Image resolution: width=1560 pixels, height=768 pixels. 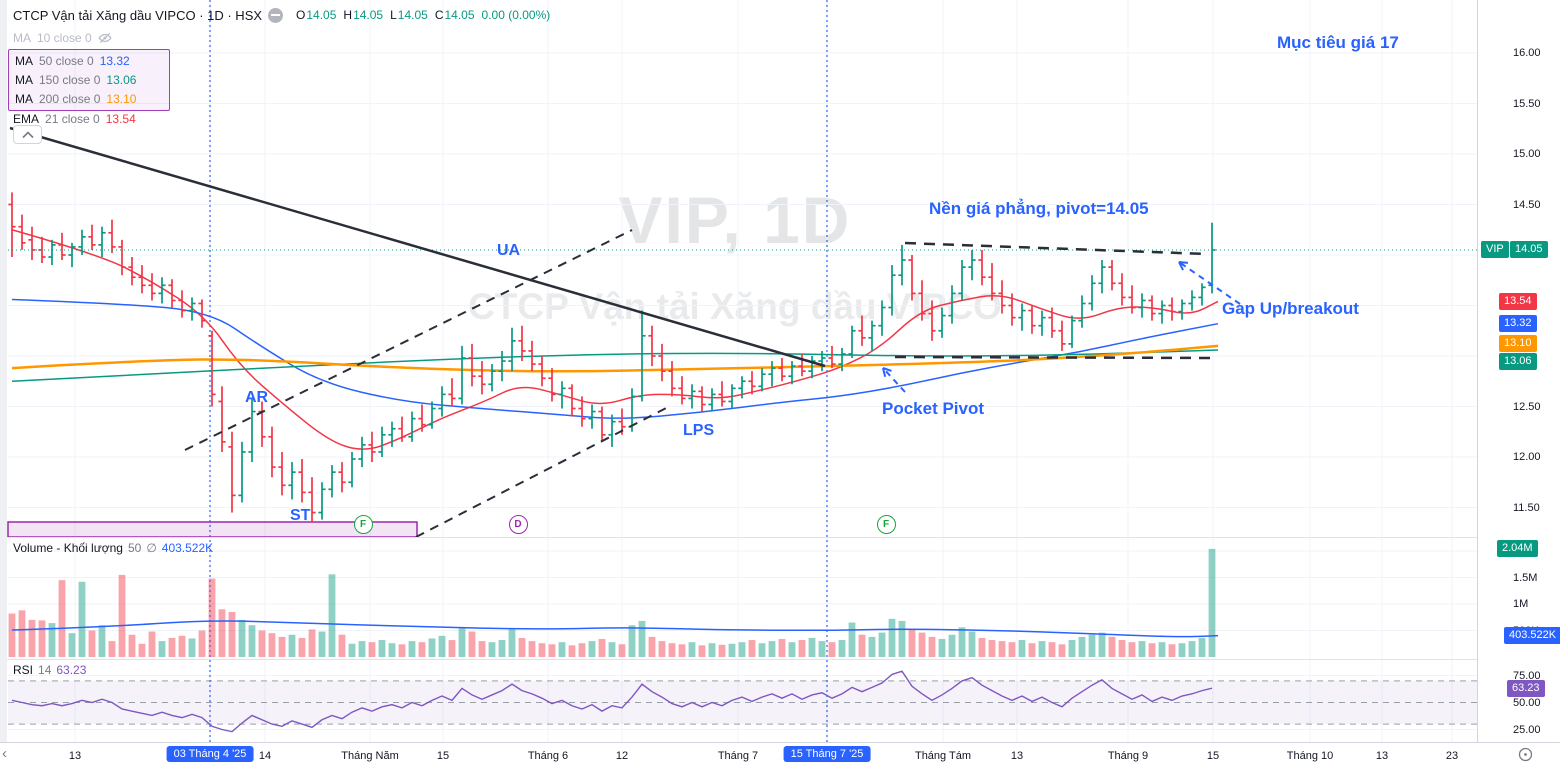 What do you see at coordinates (76, 99) in the screenshot?
I see `indicator-row-ma200: MA 200 close 0 13.10` at bounding box center [76, 99].